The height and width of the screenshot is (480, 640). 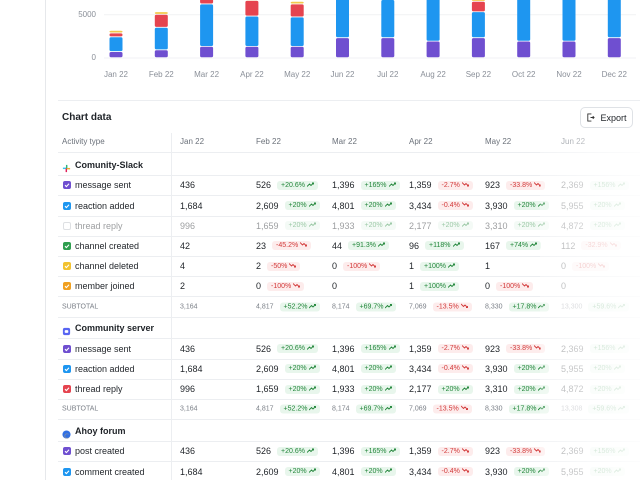 What do you see at coordinates (435, 266) in the screenshot?
I see `change-text: +100%` at bounding box center [435, 266].